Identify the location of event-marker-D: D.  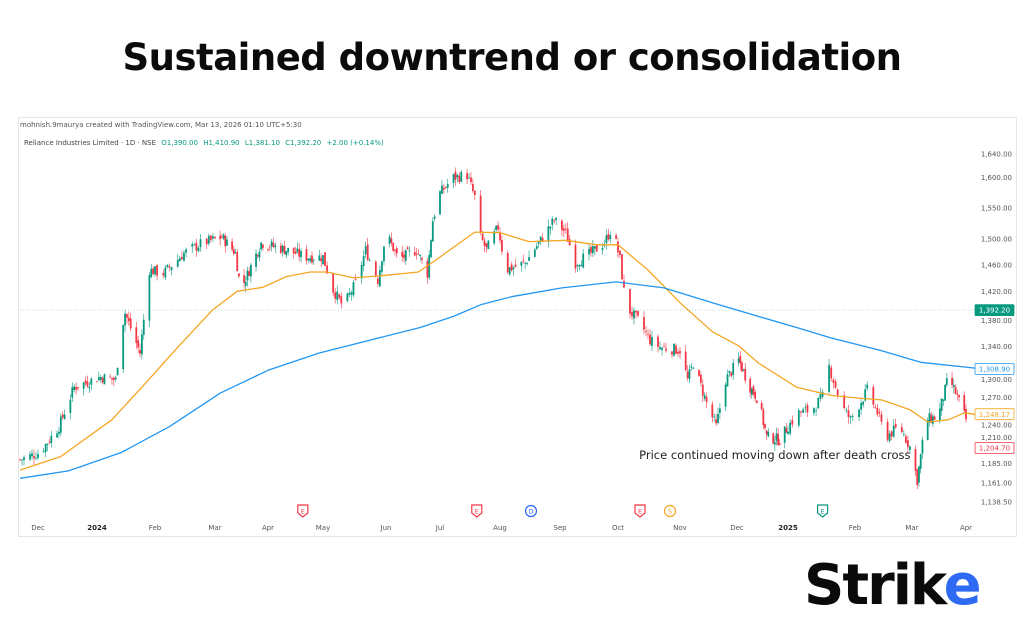
(531, 511).